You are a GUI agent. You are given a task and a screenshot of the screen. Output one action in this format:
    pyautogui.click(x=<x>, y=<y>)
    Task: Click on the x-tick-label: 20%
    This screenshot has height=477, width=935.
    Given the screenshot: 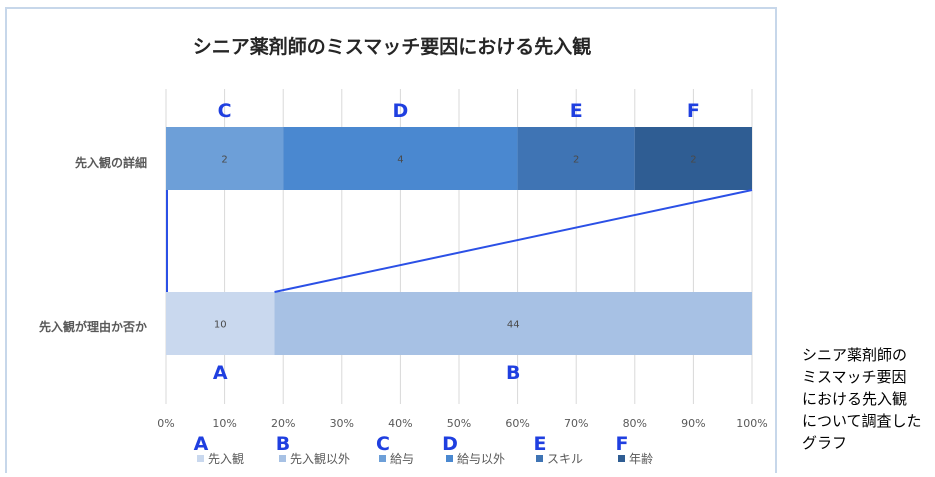 What is the action you would take?
    pyautogui.click(x=283, y=423)
    